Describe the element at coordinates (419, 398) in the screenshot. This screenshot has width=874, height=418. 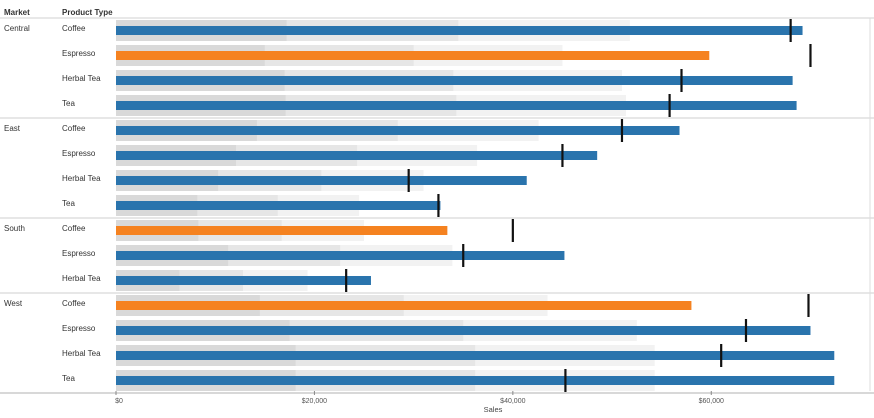
I see `x-axis: $0 $20,000 $40,000 $60,000` at that location.